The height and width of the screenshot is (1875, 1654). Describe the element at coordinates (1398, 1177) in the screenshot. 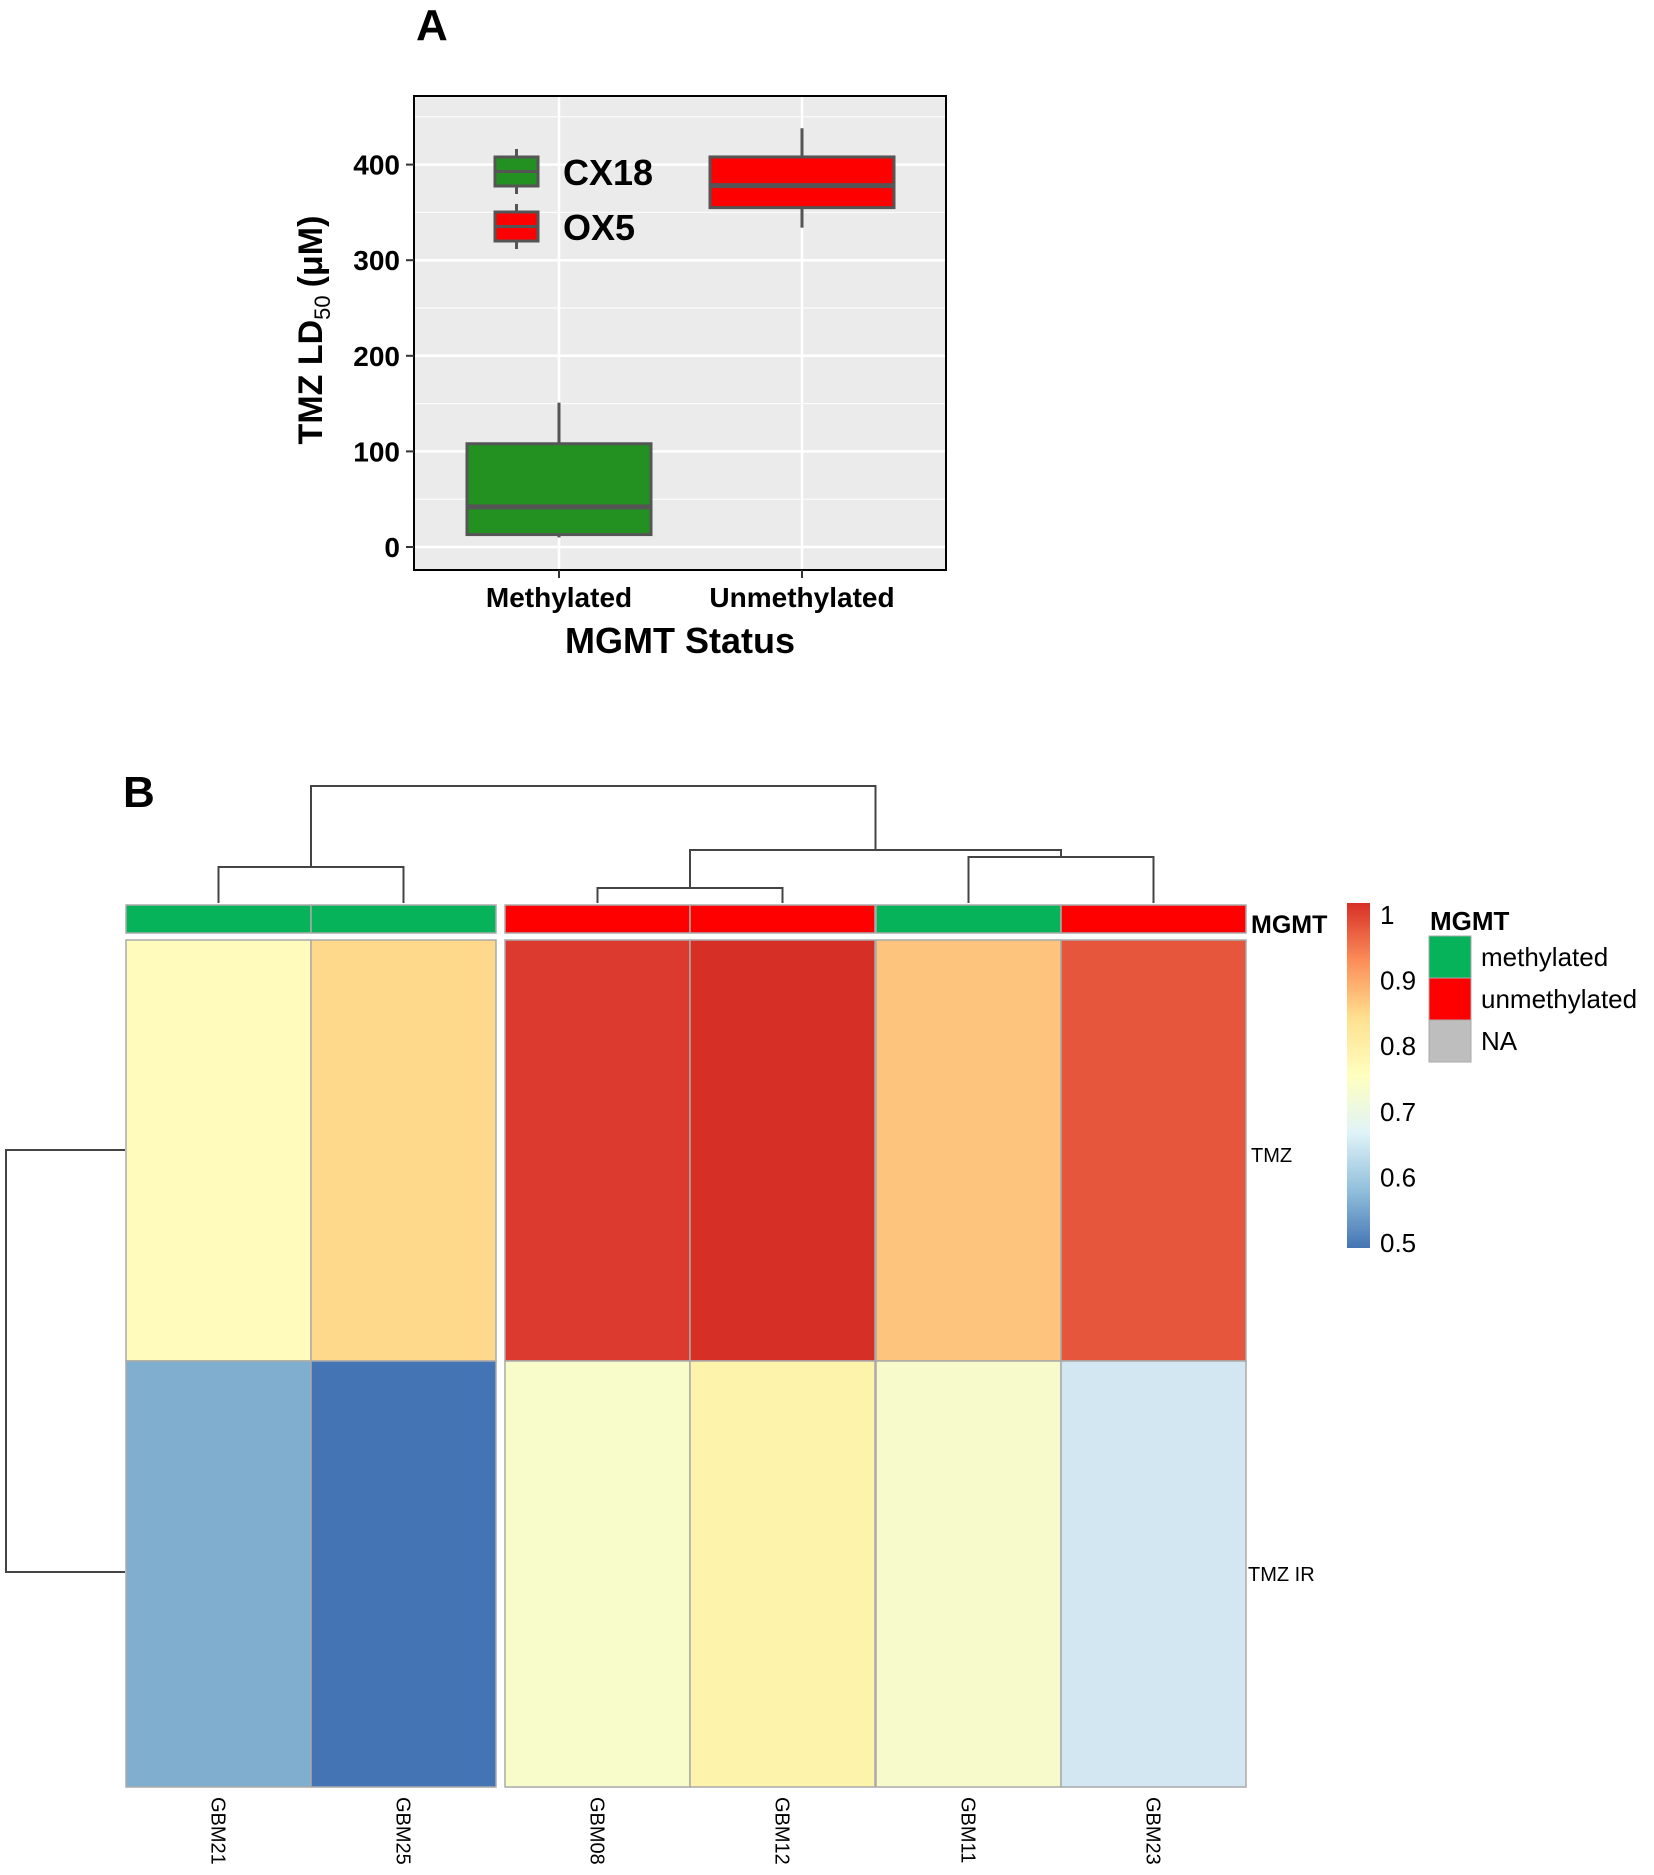

I see `color-scale-tick-label: 0.6` at that location.